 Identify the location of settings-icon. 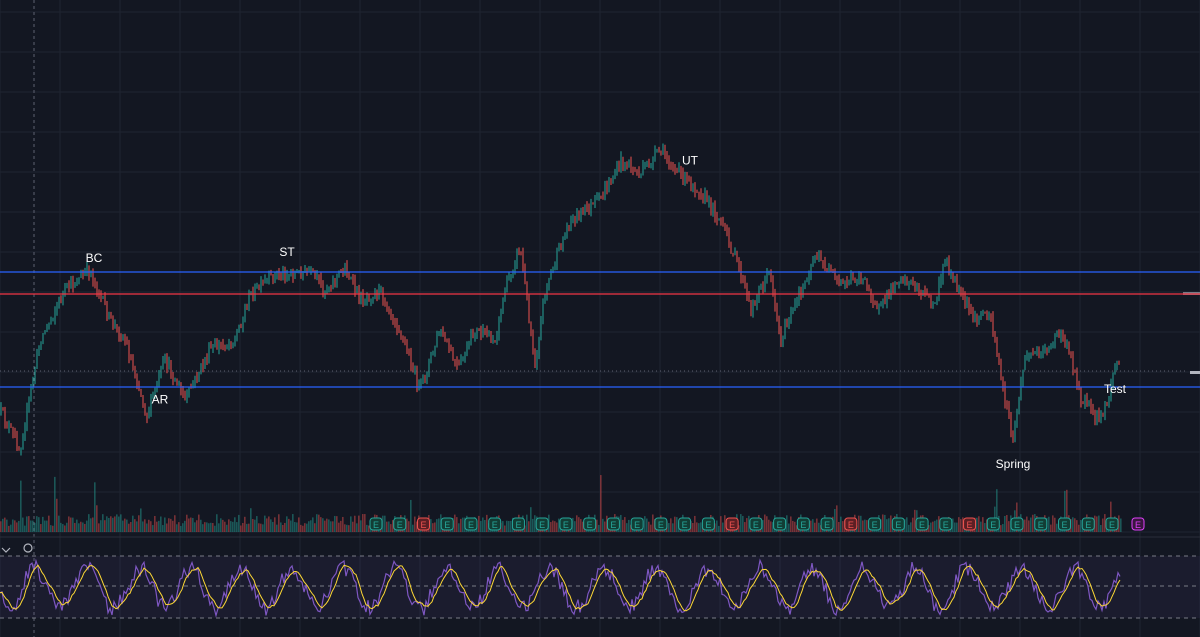
(28, 548).